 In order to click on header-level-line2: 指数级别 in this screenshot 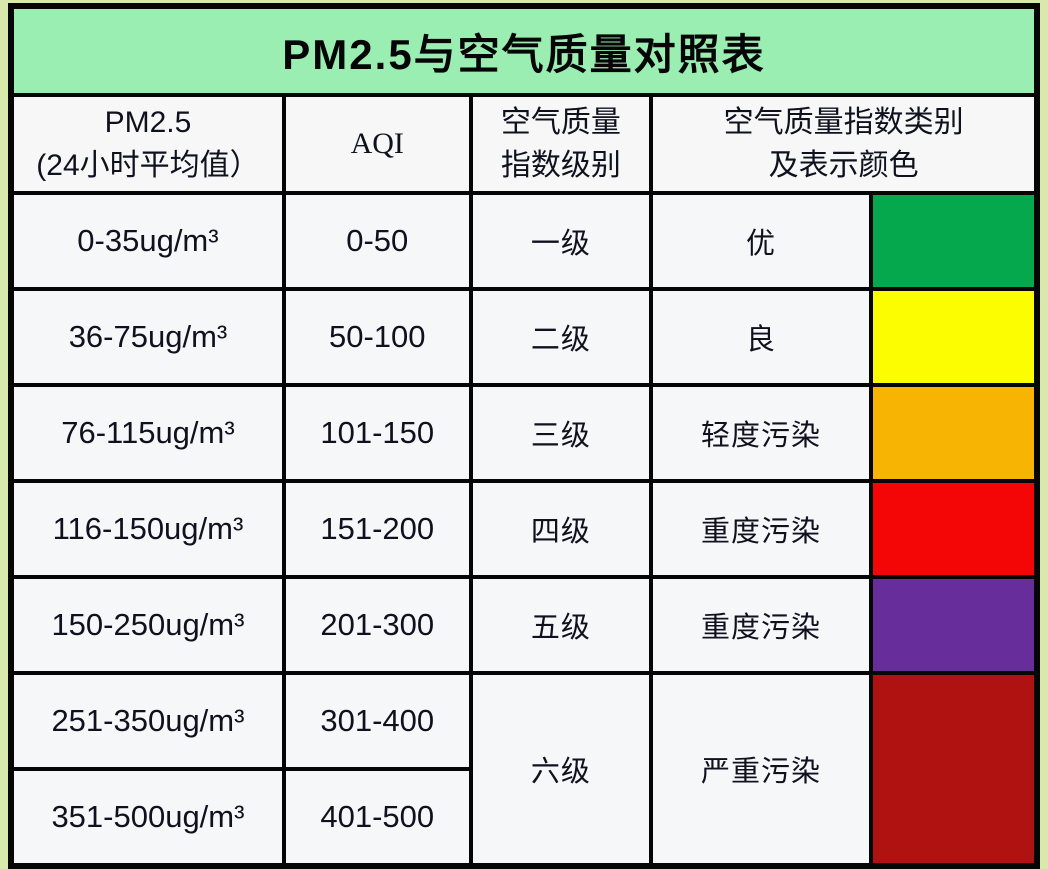, I will do `click(560, 165)`.